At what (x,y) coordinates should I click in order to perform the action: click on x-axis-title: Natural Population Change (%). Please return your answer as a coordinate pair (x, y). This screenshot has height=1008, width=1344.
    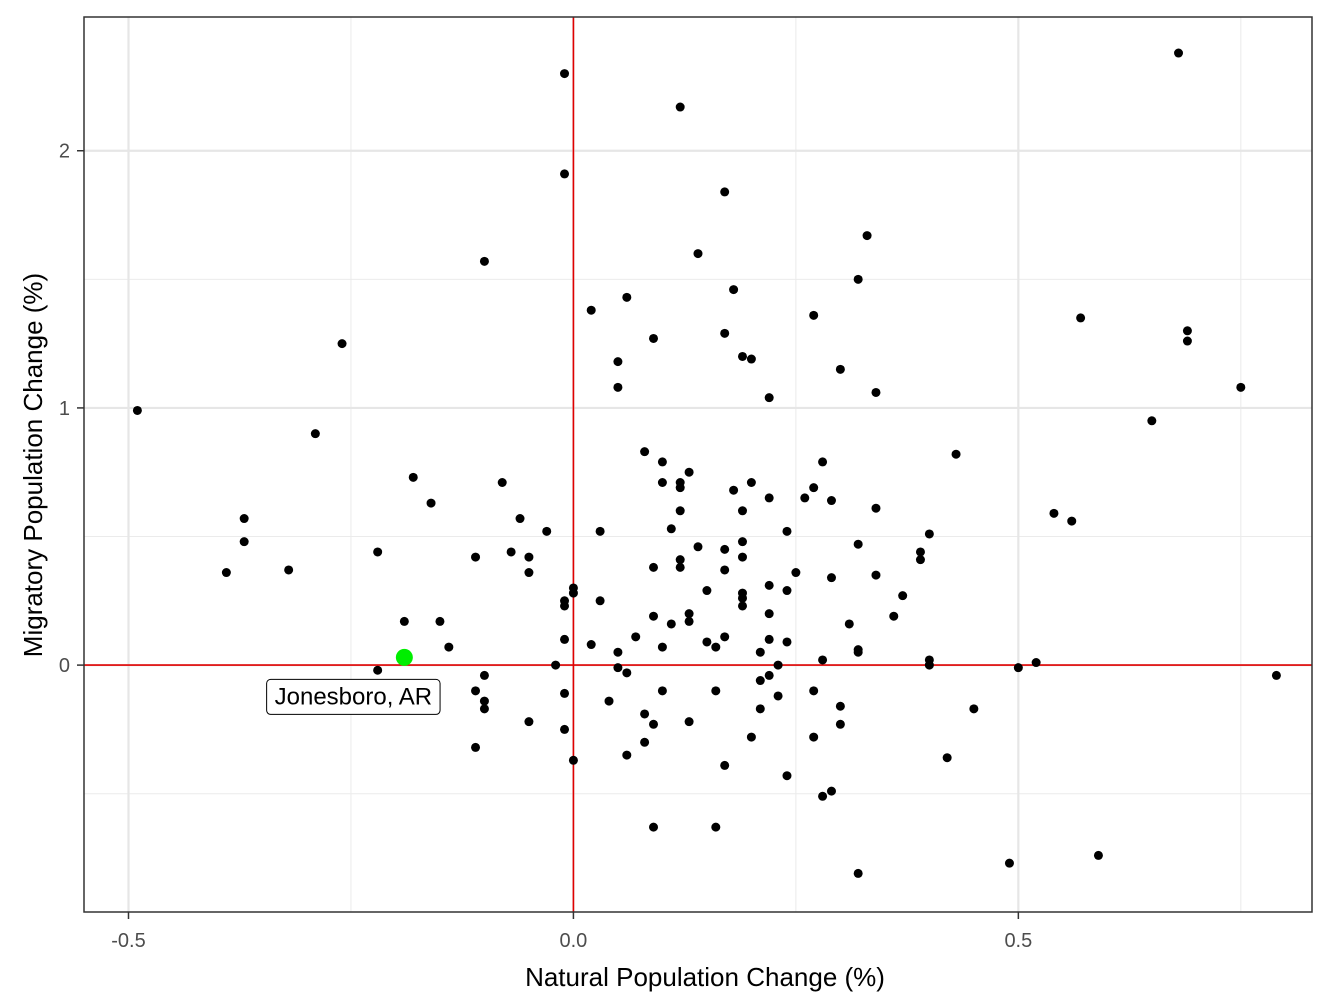
    Looking at the image, I should click on (705, 977).